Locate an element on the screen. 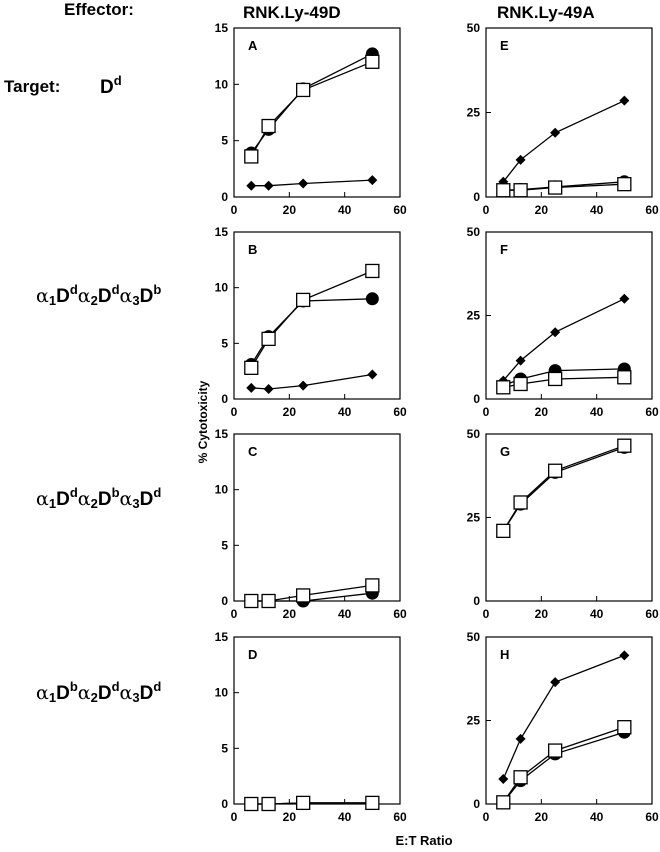 The width and height of the screenshot is (660, 852). y-axis-label: % Cytotoxicity is located at coordinates (203, 421).